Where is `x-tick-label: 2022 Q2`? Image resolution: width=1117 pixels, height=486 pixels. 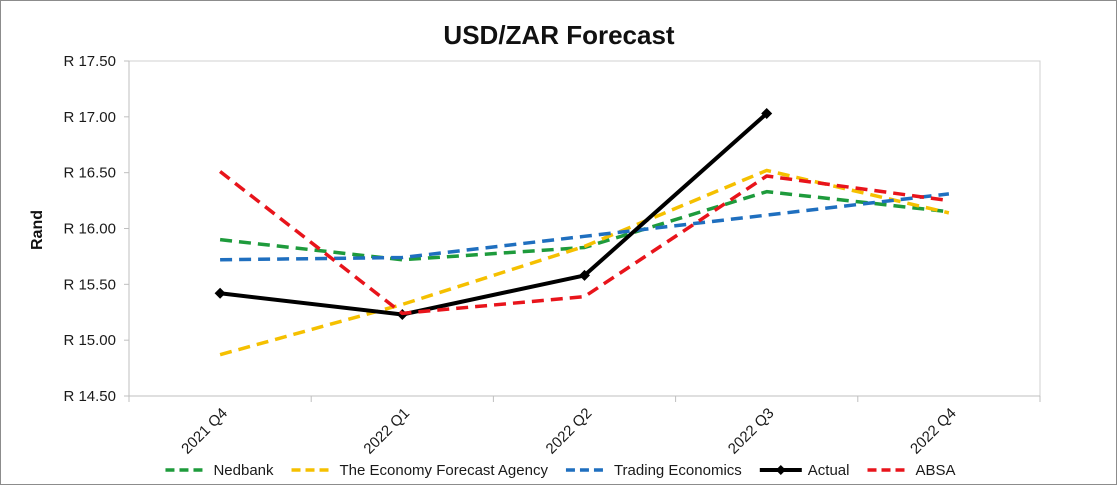 x-tick-label: 2022 Q2 is located at coordinates (569, 431).